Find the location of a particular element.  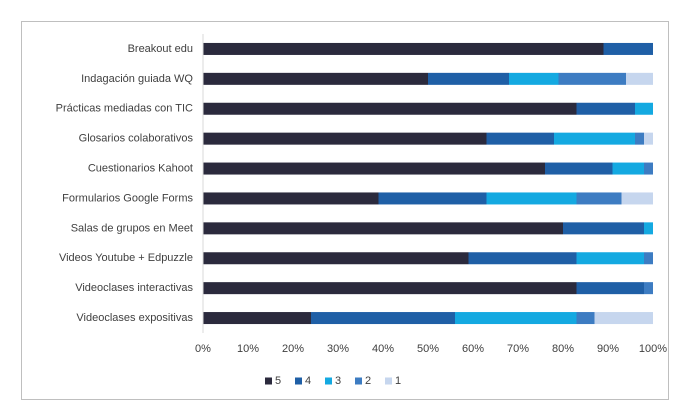

x-tick-label: 40% is located at coordinates (383, 349).